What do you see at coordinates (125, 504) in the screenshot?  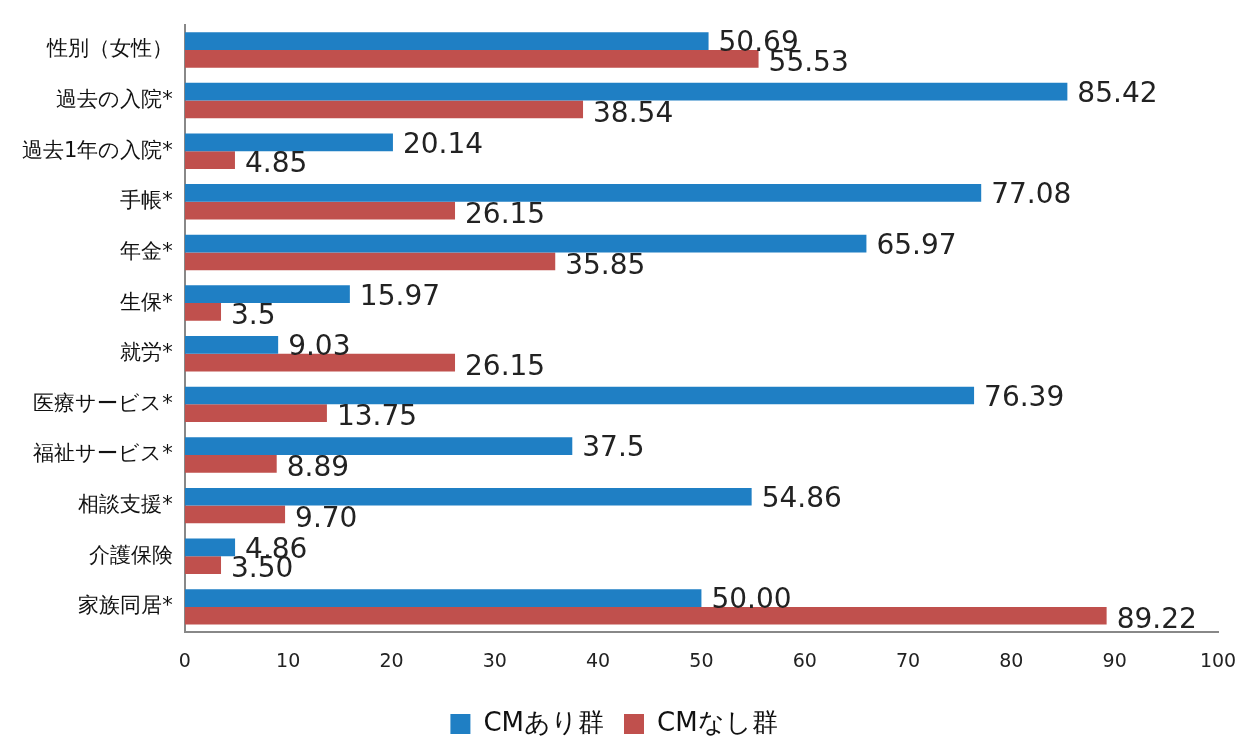 I see `y-tick-label: 相談支援*` at bounding box center [125, 504].